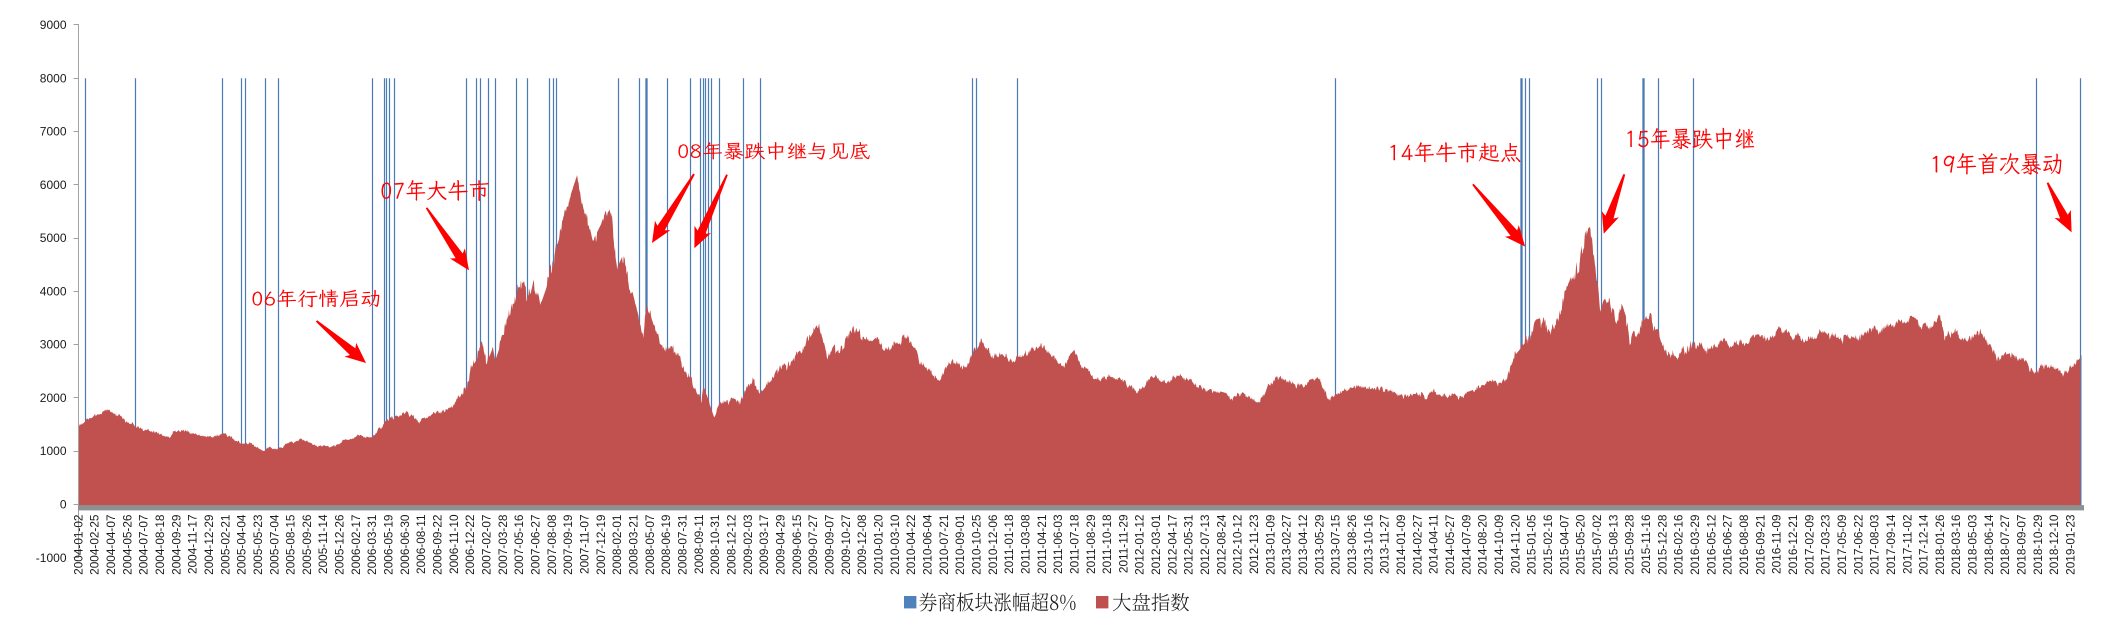  I want to click on svg-text: 2000, so click(53, 398).